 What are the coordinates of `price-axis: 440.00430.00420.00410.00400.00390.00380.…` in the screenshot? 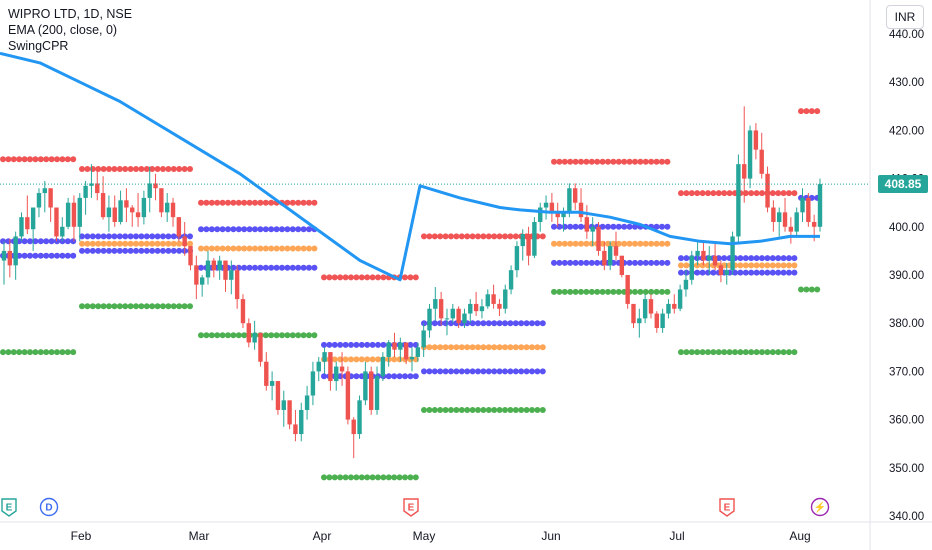 It's located at (906, 276).